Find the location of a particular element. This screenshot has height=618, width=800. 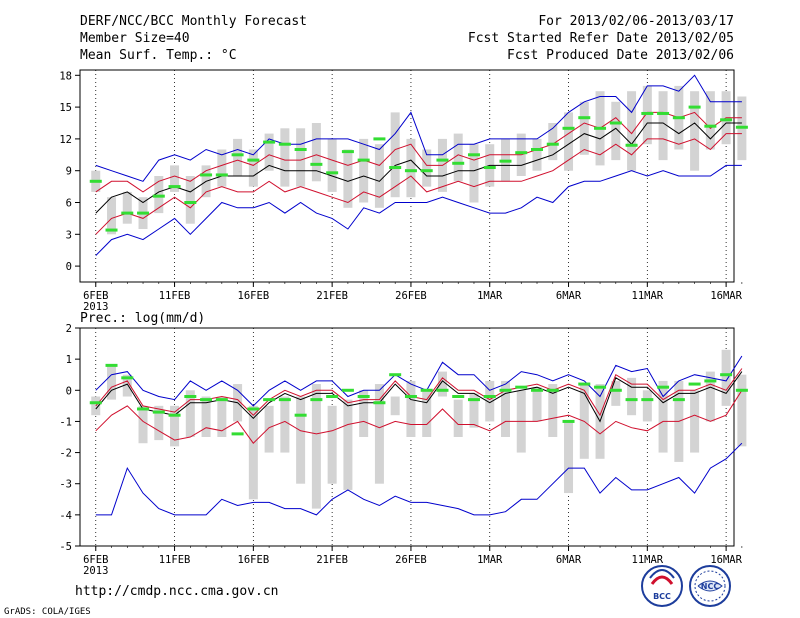

header-produced-date: Fcst Produced Date 2013/02/06 is located at coordinates (620, 55).